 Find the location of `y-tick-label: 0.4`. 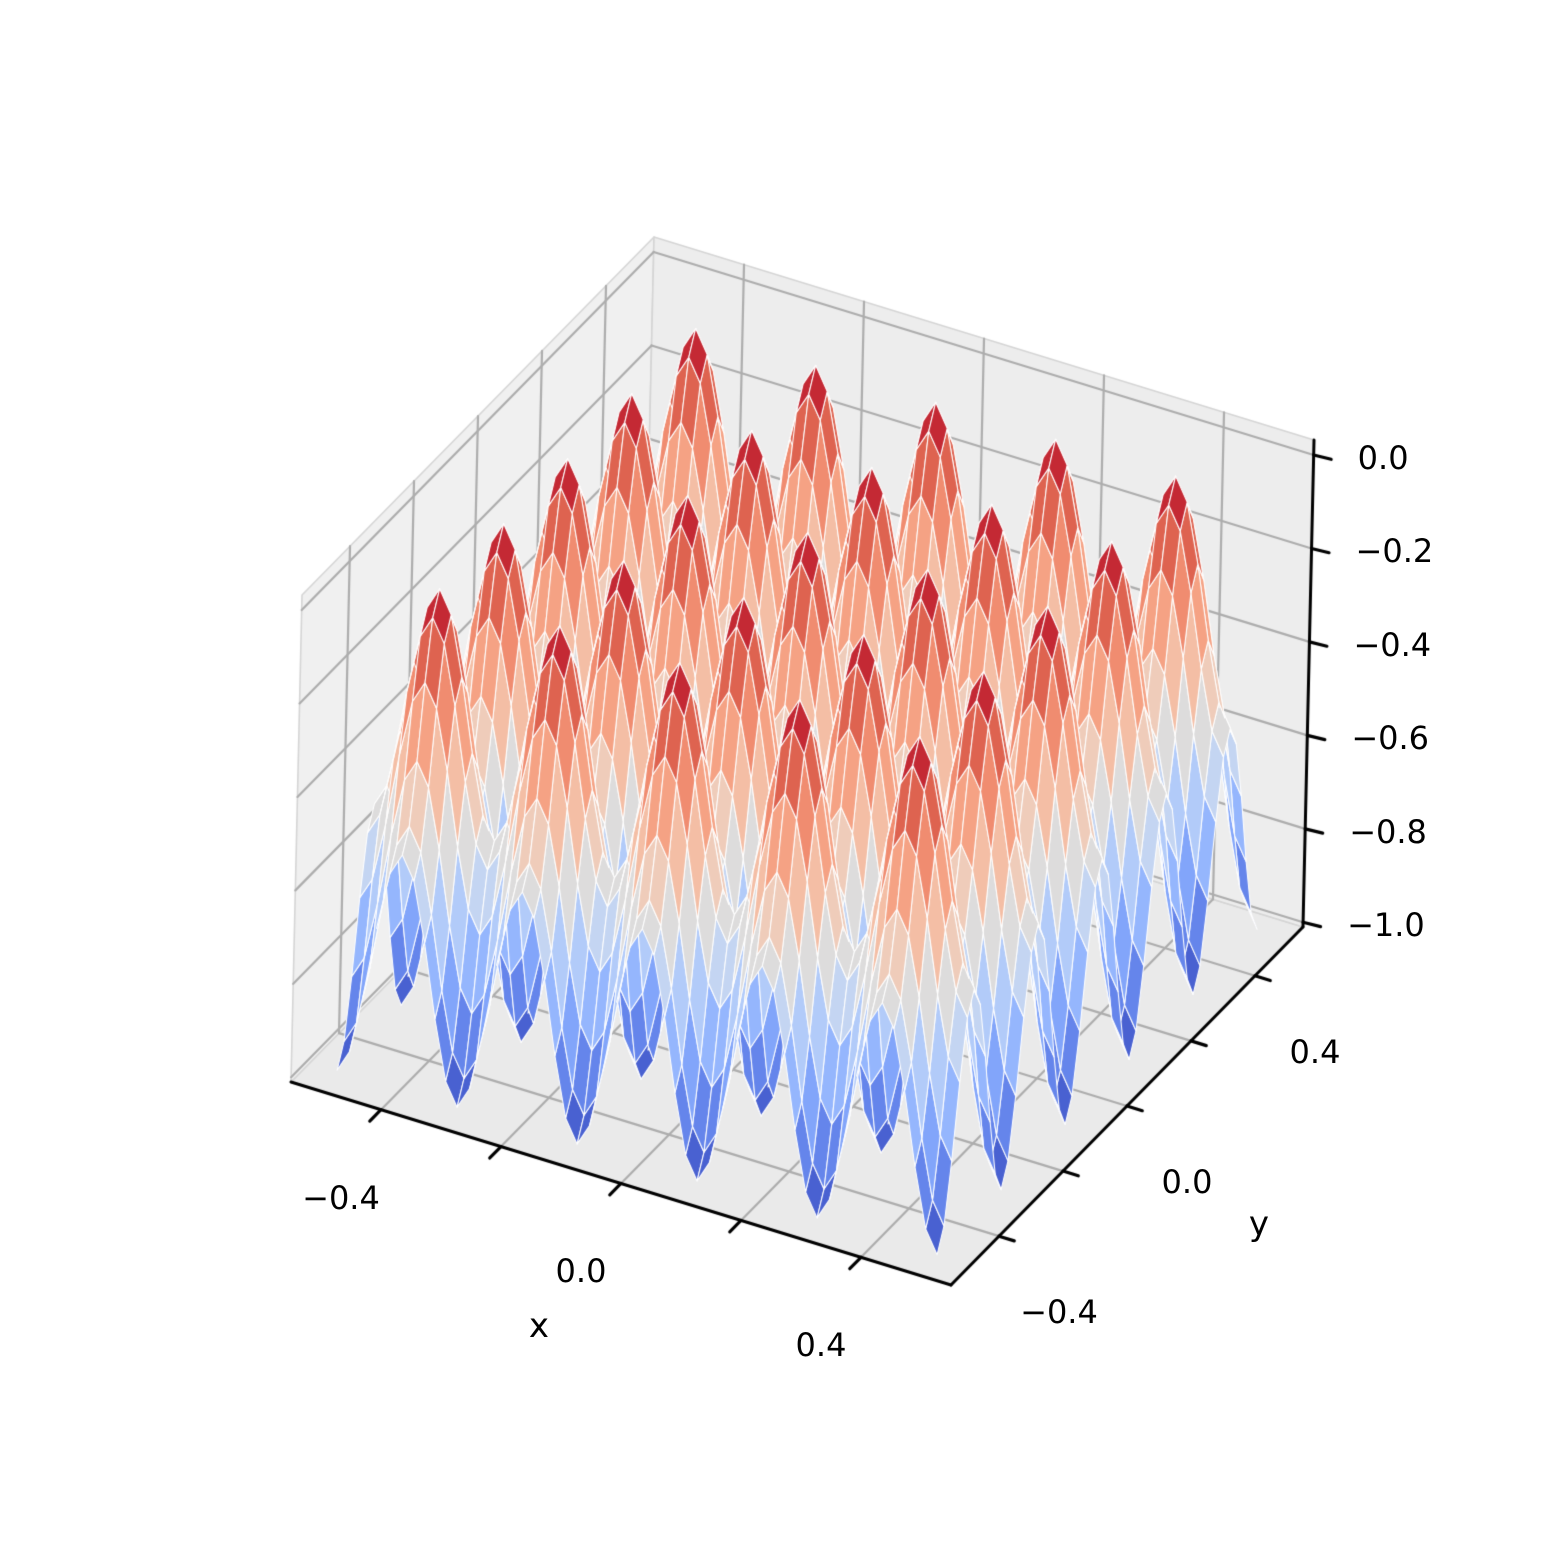

y-tick-label: 0.4 is located at coordinates (1315, 1051).